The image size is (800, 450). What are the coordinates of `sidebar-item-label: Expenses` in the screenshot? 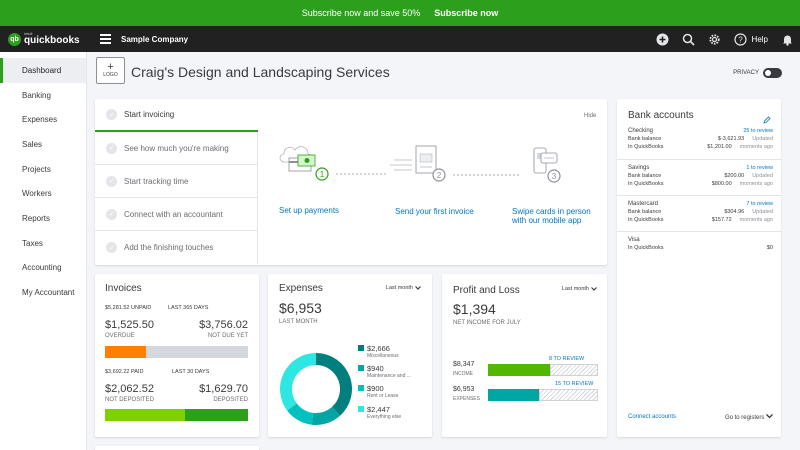 It's located at (40, 120).